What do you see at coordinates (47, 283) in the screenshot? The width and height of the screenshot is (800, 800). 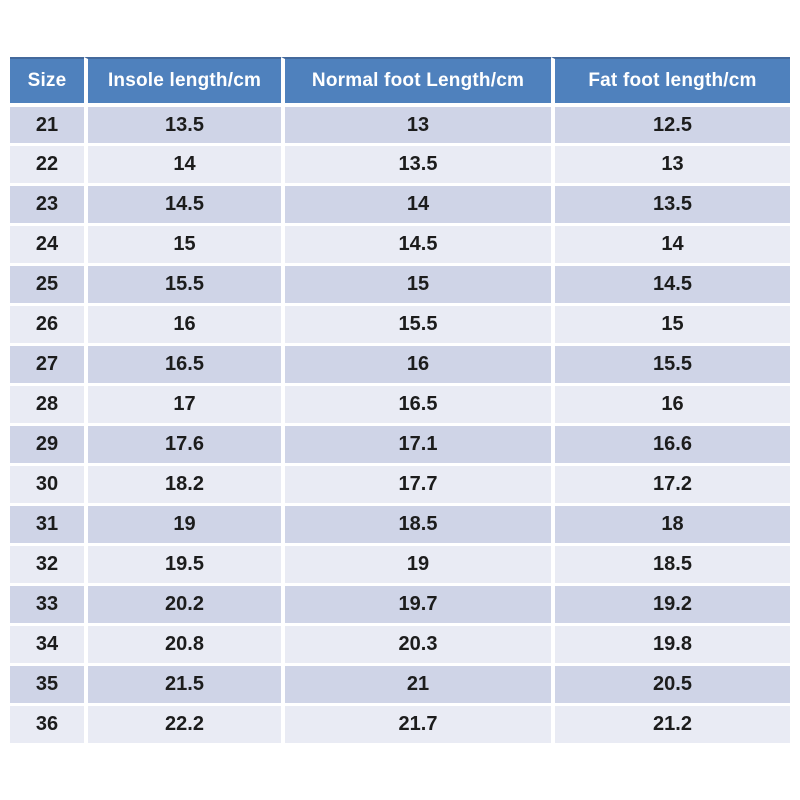 I see `cell-size: 25` at bounding box center [47, 283].